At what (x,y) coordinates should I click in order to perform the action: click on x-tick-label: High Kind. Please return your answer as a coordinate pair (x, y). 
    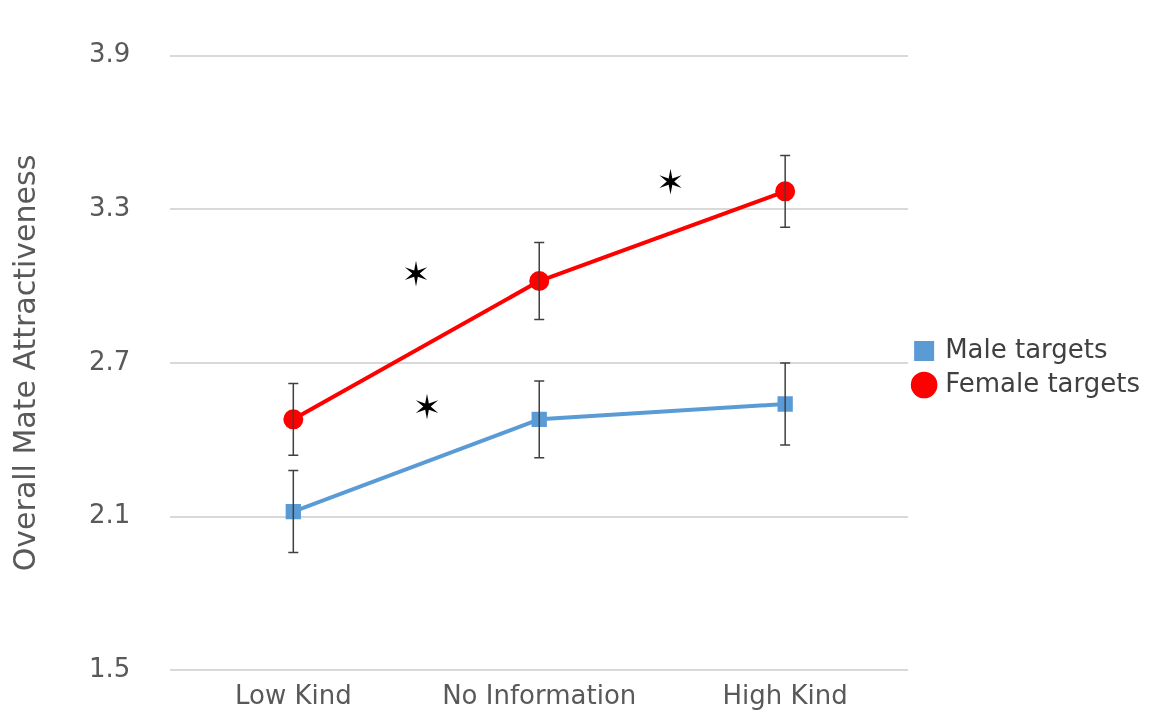
    Looking at the image, I should click on (785, 694).